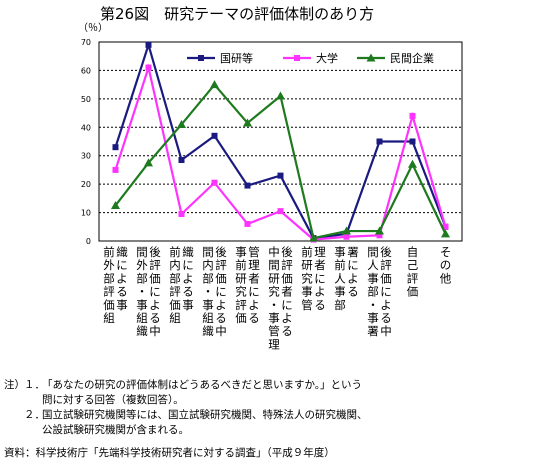 The height and width of the screenshot is (461, 535). Describe the element at coordinates (169, 453) in the screenshot. I see `source-note: 資料：科学技術庁「先端科学技術研究者に対する調査」（平成９年度）` at that location.